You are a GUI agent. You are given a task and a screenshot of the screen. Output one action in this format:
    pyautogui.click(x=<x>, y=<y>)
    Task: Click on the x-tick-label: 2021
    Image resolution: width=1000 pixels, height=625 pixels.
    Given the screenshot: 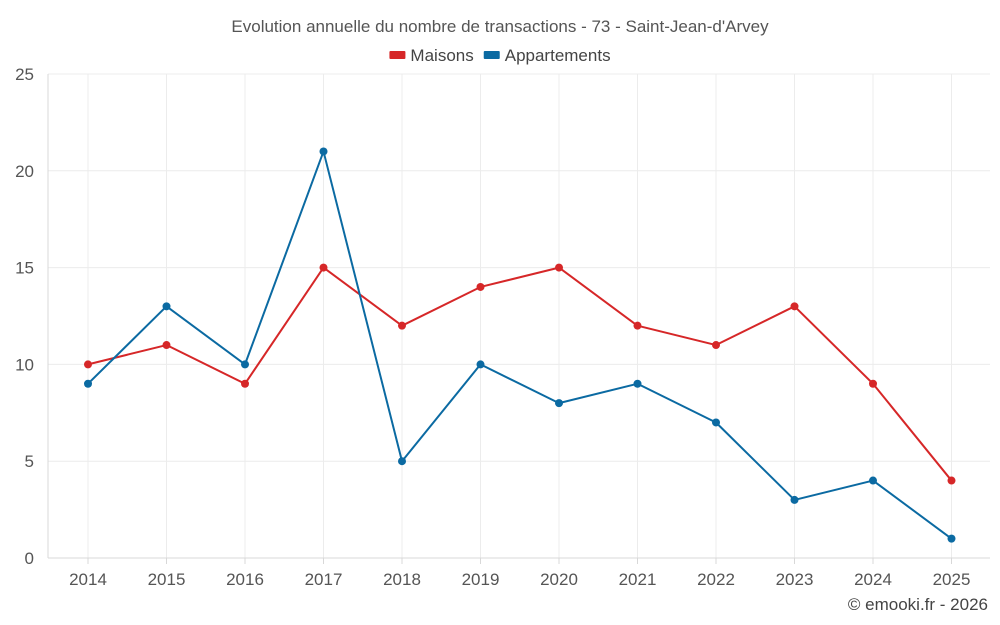 What is the action you would take?
    pyautogui.click(x=638, y=579)
    